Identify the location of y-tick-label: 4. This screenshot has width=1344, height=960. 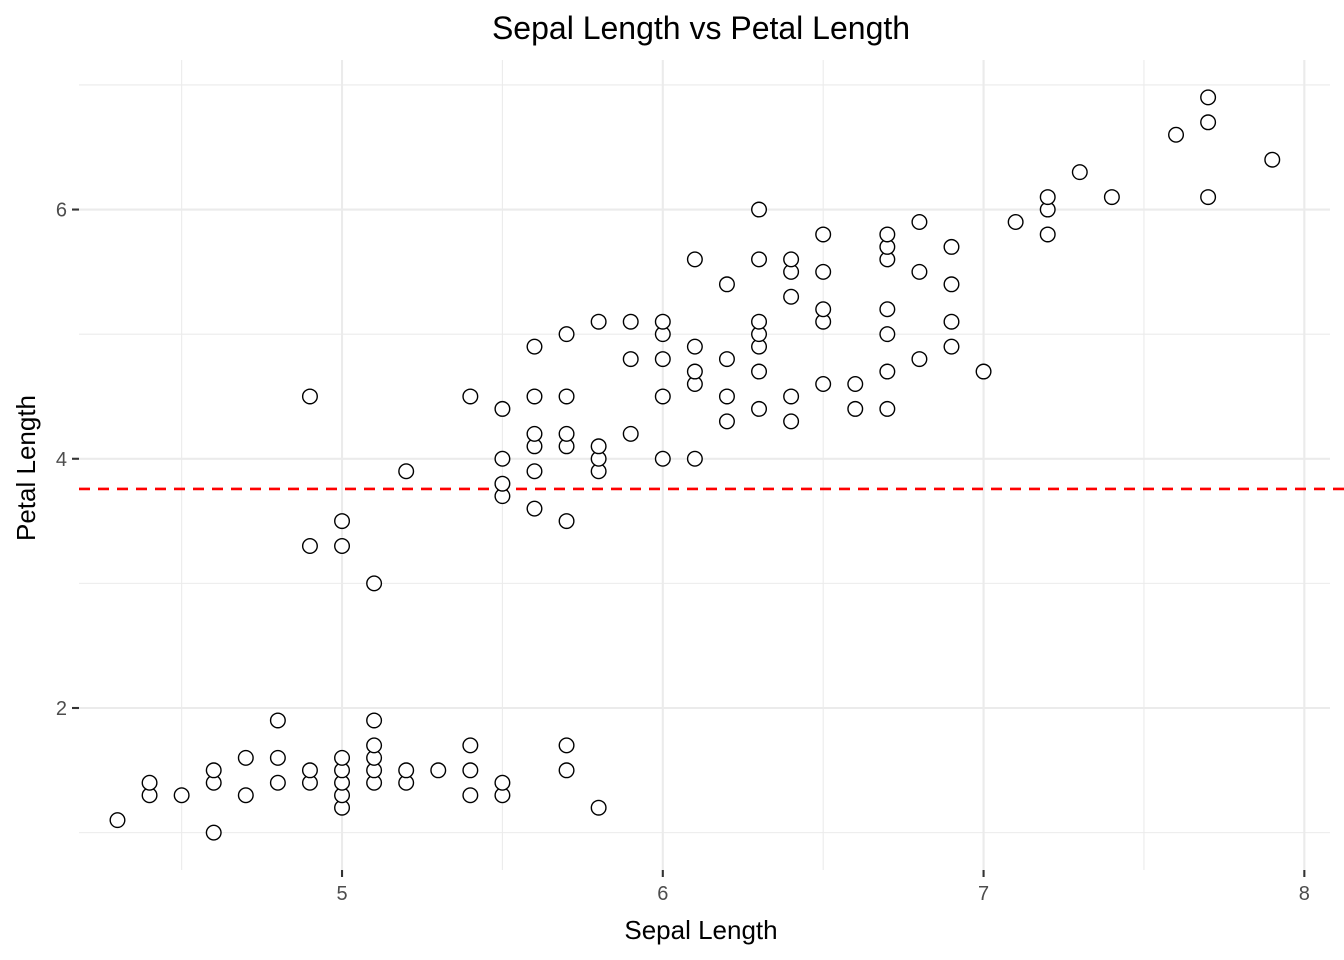
(61, 460).